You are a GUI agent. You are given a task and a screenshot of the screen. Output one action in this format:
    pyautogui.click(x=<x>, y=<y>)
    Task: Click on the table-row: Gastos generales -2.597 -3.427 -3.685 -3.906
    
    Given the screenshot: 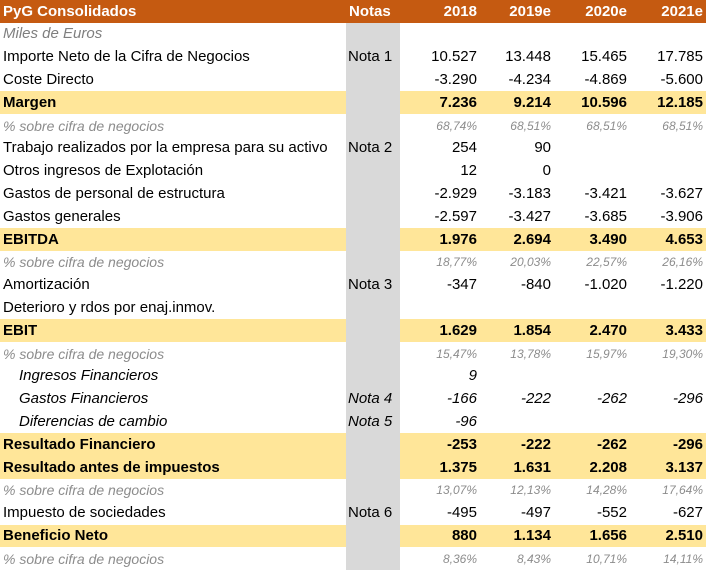 What is the action you would take?
    pyautogui.click(x=353, y=217)
    